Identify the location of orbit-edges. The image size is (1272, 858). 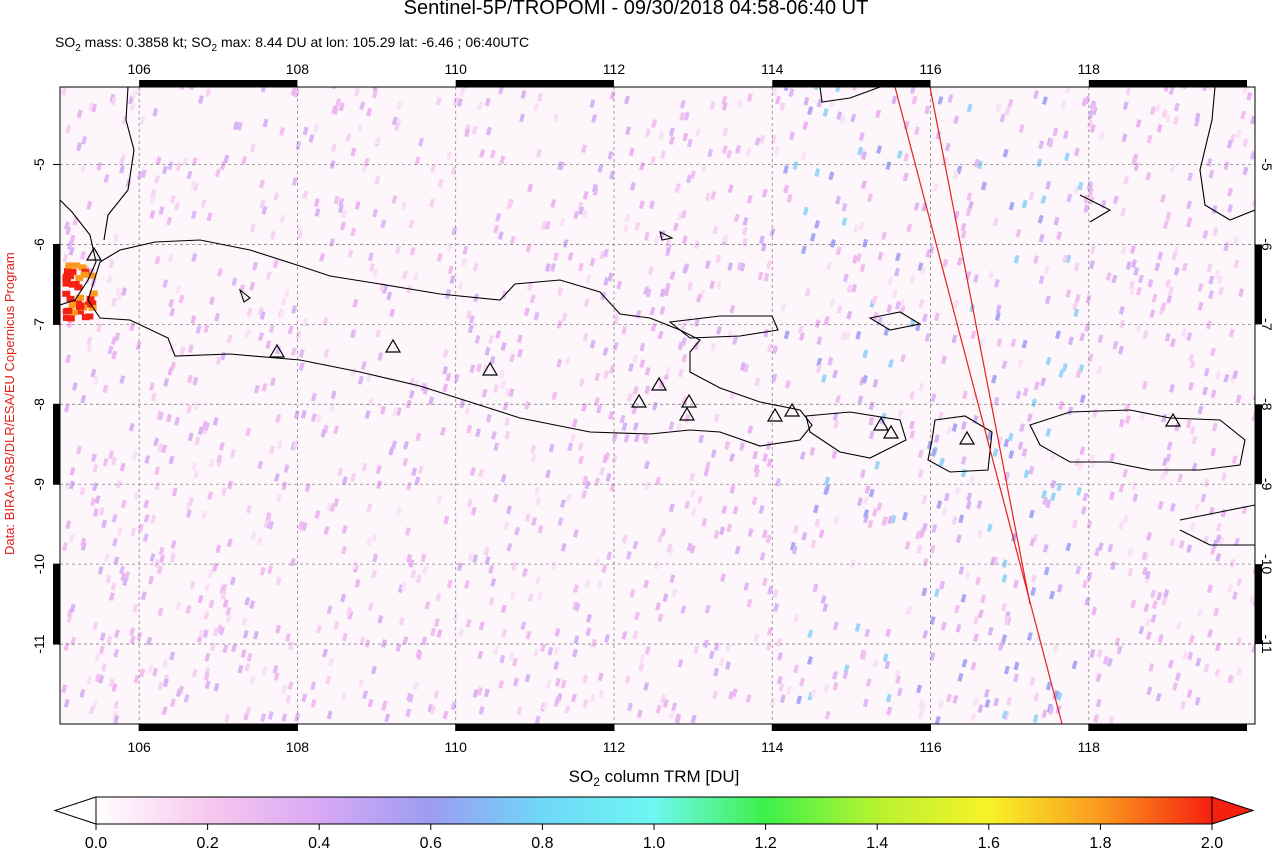
(978, 405).